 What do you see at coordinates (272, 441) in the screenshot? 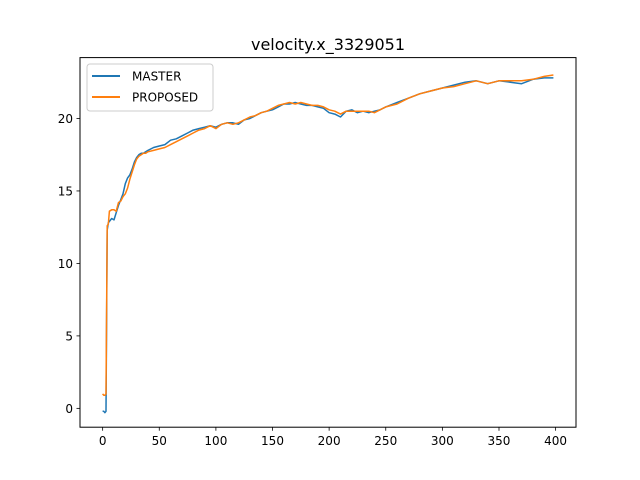
I see `x-tick-label: 150` at bounding box center [272, 441].